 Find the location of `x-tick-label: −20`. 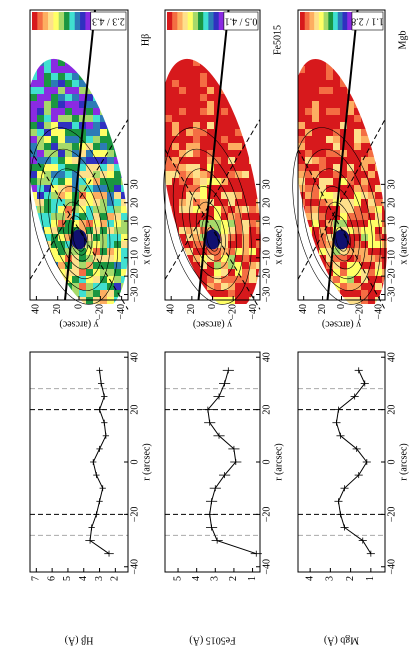

x-tick-label: −20 is located at coordinates (134, 276).